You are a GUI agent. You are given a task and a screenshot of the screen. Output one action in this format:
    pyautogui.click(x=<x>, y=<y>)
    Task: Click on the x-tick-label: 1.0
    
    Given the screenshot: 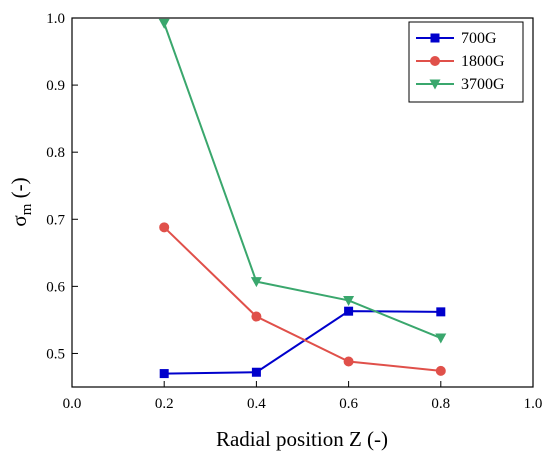 What is the action you would take?
    pyautogui.click(x=533, y=404)
    